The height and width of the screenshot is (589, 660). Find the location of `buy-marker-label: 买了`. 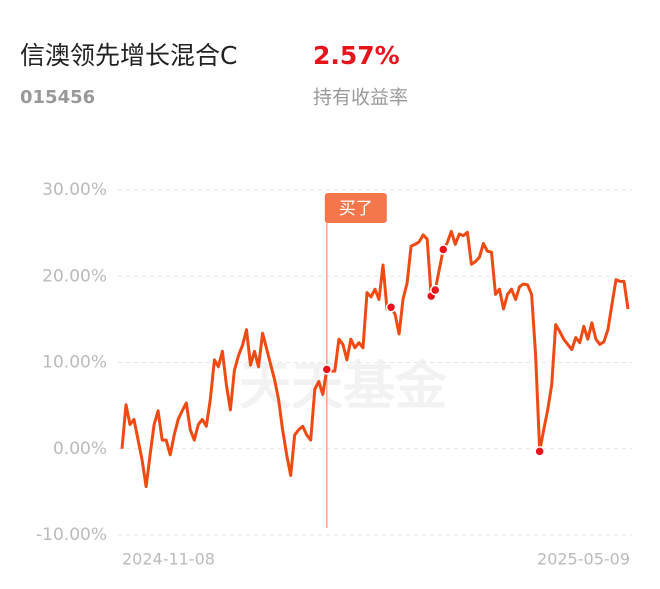

buy-marker-label: 买了 is located at coordinates (356, 209).